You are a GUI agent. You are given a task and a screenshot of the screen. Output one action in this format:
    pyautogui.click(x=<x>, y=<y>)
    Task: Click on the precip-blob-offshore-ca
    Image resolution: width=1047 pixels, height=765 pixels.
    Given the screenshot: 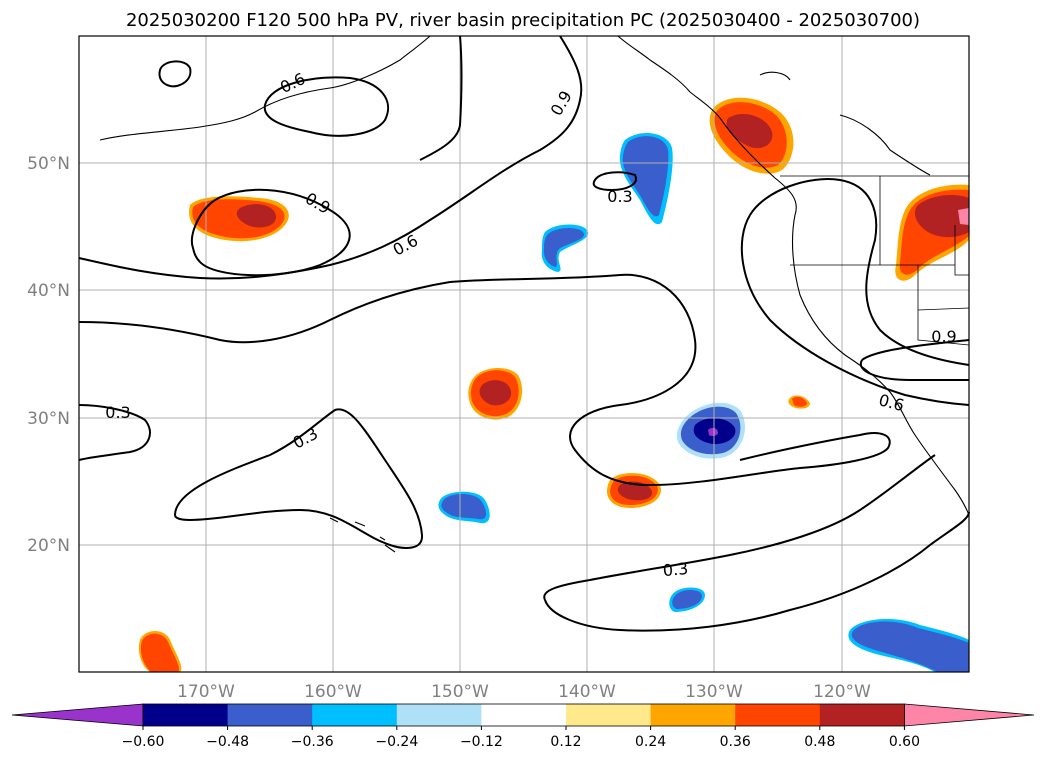 What is the action you would take?
    pyautogui.click(x=799, y=402)
    